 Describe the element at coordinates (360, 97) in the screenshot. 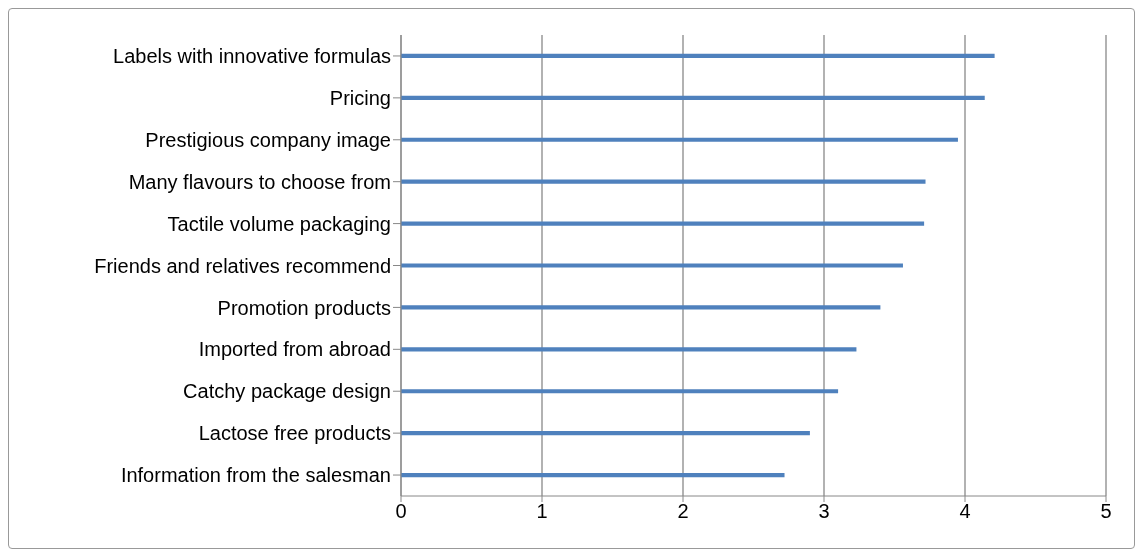

I see `y-tick-label: Pricing` at that location.